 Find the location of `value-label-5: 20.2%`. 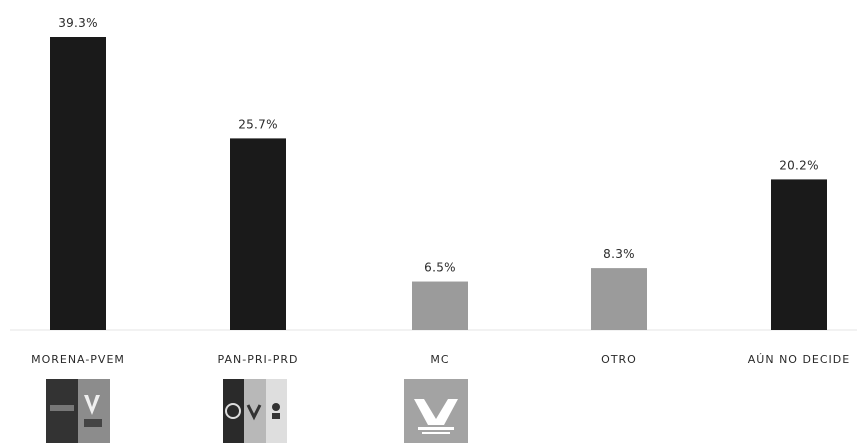

value-label-5: 20.2% is located at coordinates (799, 165).